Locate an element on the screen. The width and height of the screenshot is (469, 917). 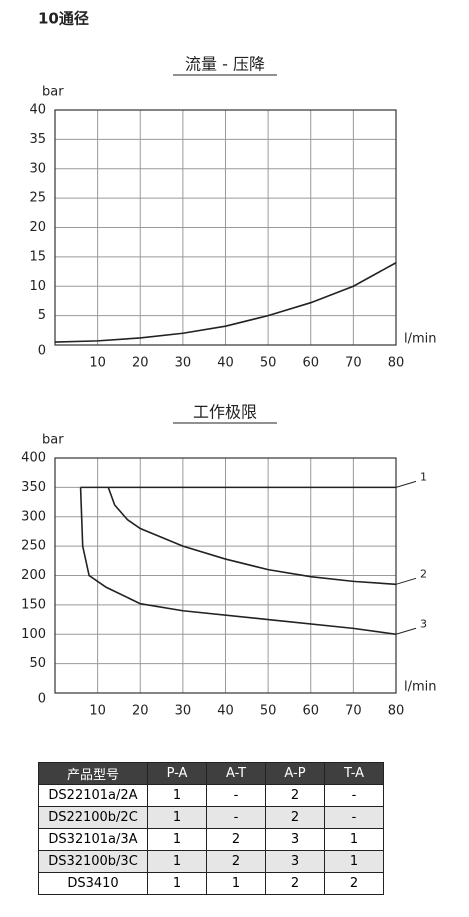
y-tick-label: 40 is located at coordinates (37, 110).